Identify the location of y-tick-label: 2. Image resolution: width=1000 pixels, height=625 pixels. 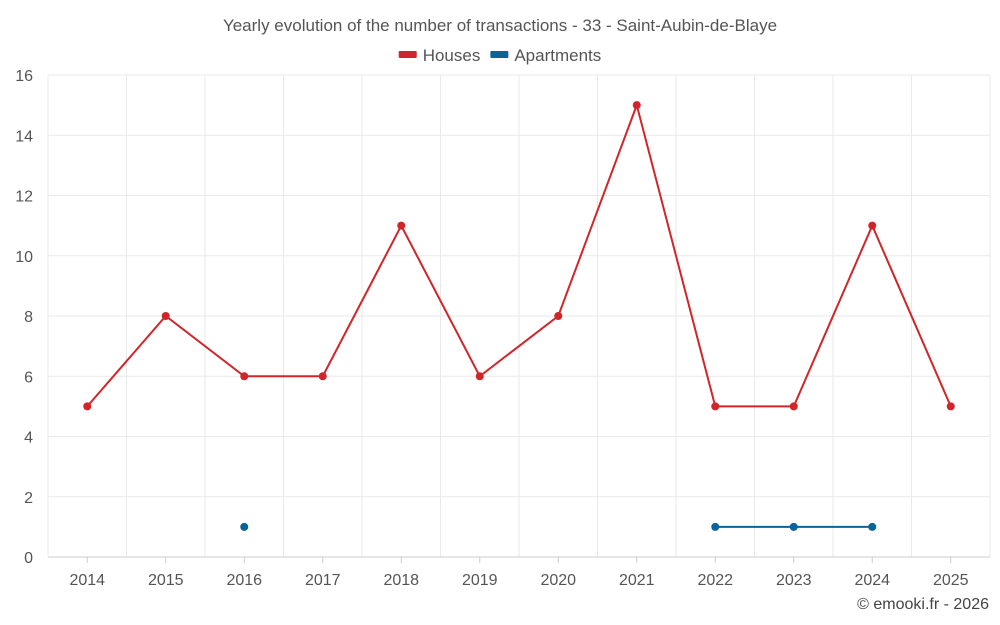
(28, 498).